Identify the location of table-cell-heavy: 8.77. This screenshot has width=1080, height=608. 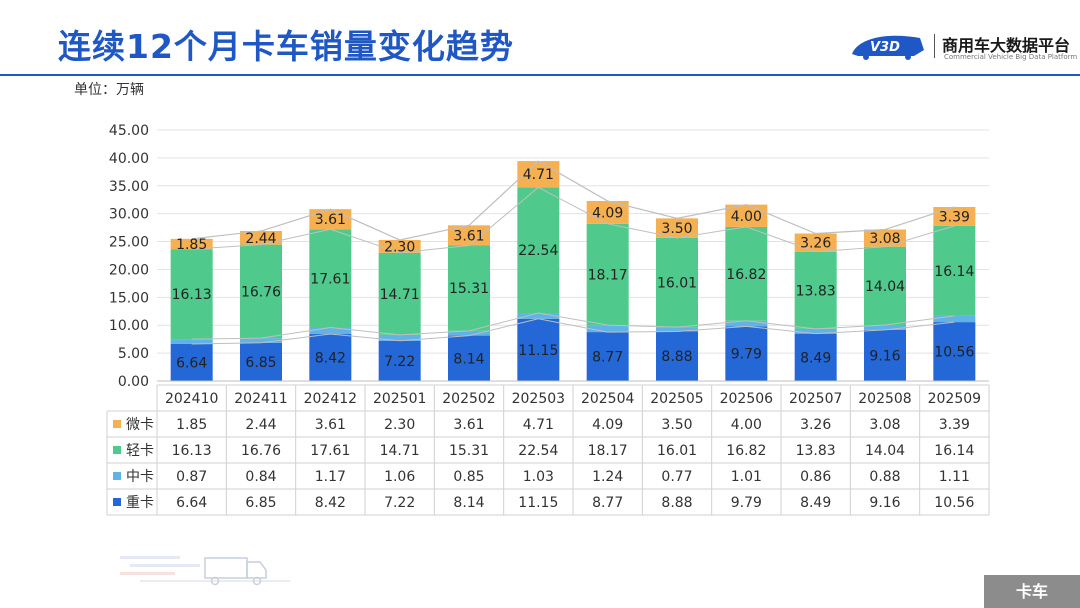
(607, 503).